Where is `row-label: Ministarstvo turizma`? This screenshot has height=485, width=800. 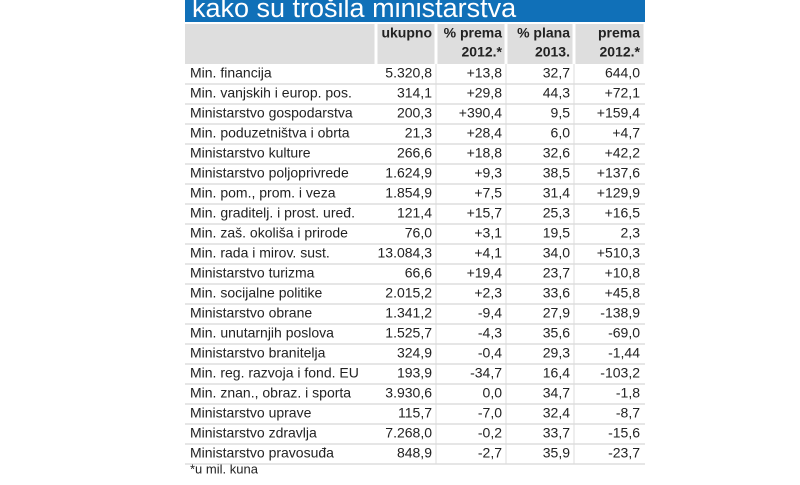 row-label: Ministarstvo turizma is located at coordinates (252, 273).